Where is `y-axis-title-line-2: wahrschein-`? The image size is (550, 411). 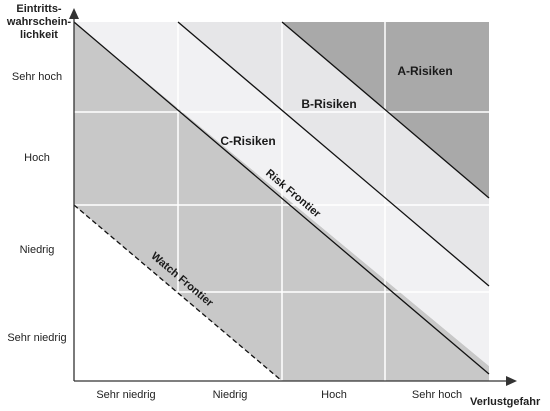 y-axis-title-line-2: wahrschein- is located at coordinates (39, 22).